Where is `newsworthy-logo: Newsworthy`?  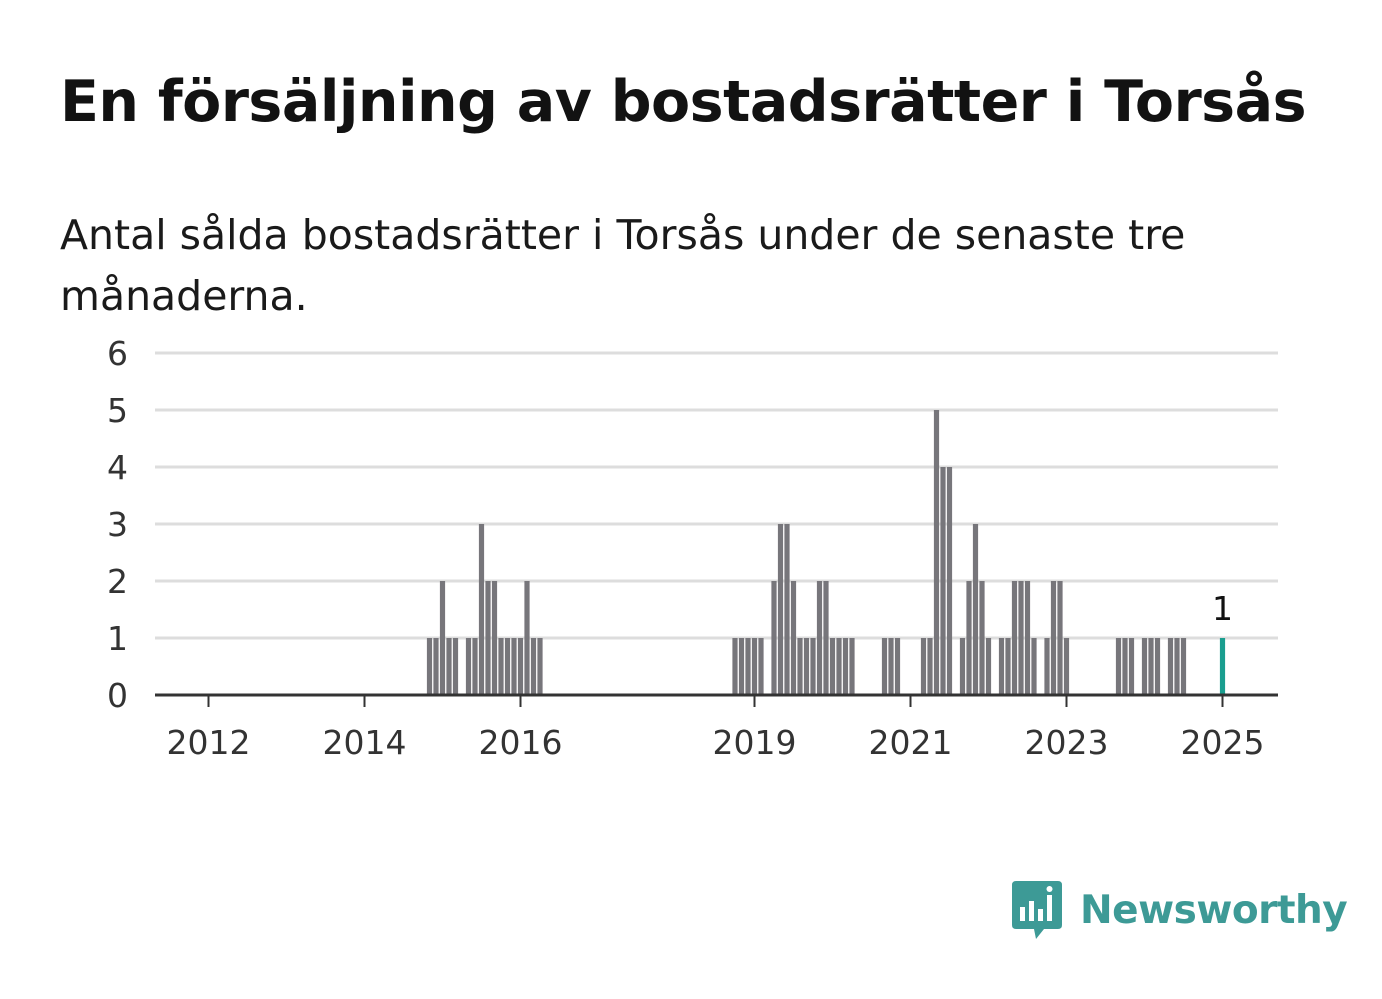 newsworthy-logo: Newsworthy is located at coordinates (1179, 910).